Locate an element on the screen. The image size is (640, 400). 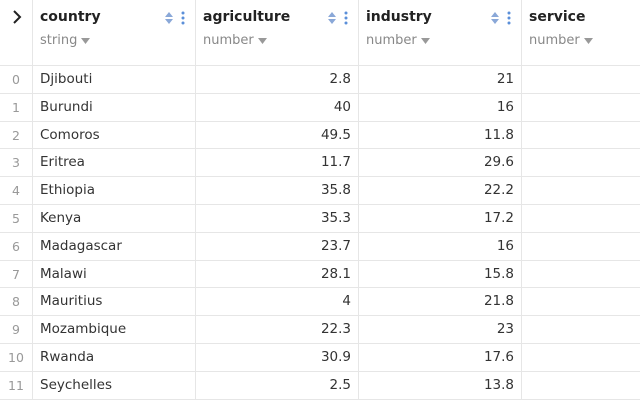
cell: 4 is located at coordinates (277, 302).